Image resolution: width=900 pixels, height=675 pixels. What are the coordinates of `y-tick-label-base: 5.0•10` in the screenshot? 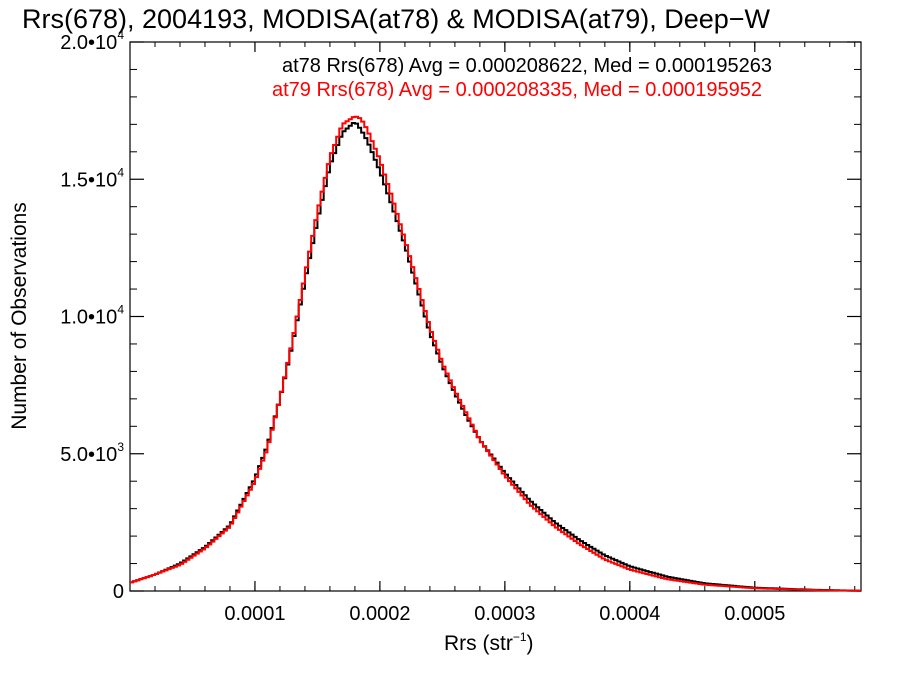 It's located at (88, 455).